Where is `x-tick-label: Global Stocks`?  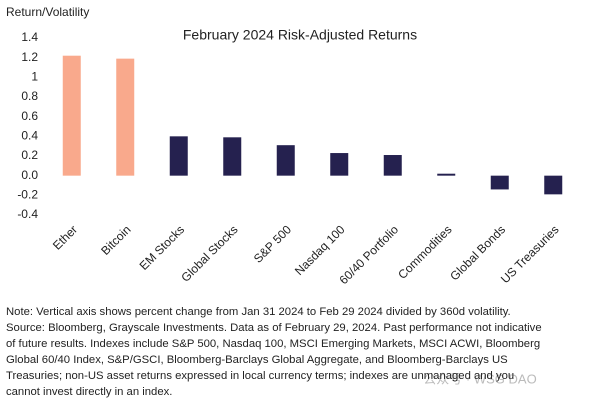
x-tick-label: Global Stocks is located at coordinates (209, 253).